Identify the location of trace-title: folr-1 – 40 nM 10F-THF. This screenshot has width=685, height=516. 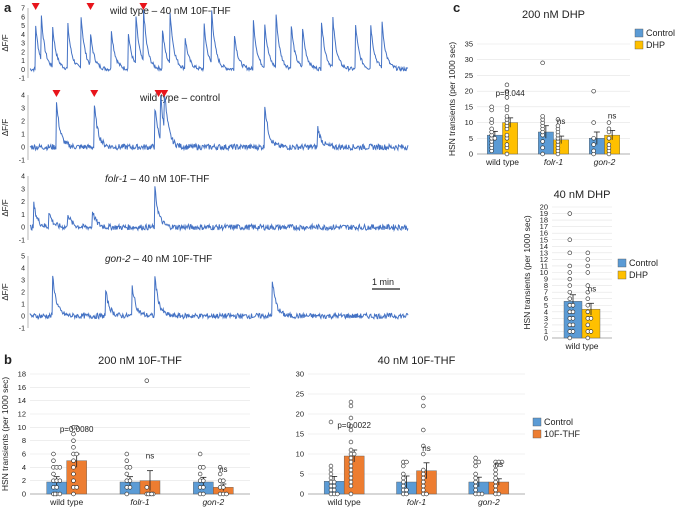
(157, 179).